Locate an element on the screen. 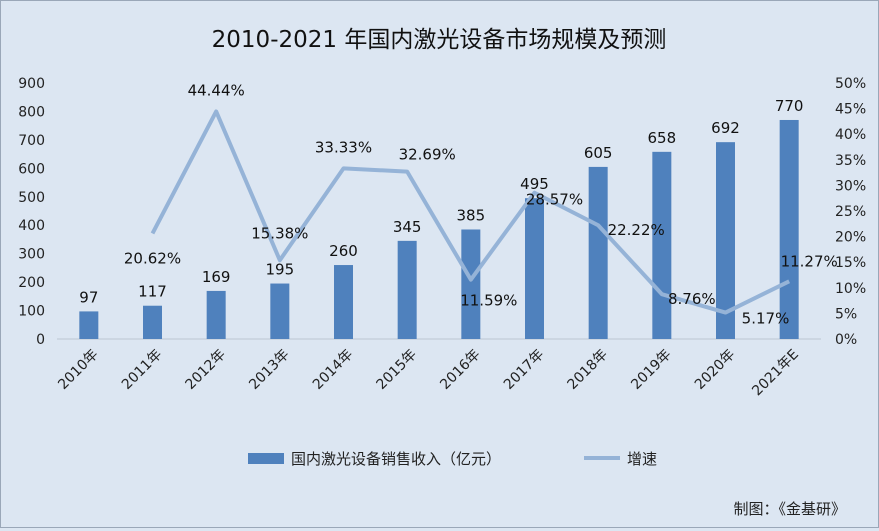  line-data-label: 28.57% is located at coordinates (554, 200).